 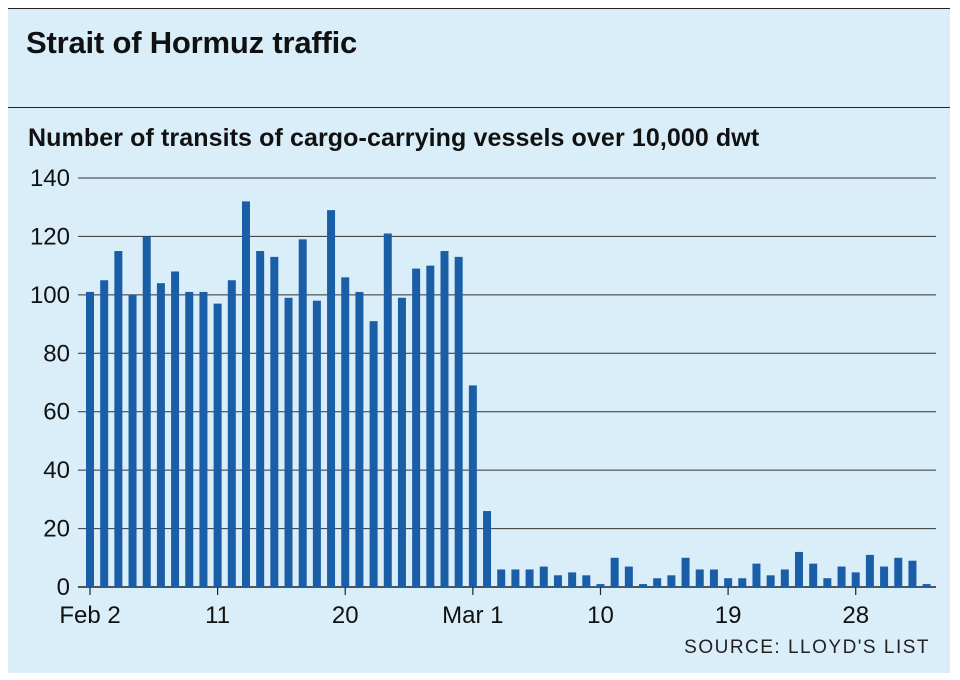 I want to click on source-credit: SOURCE: LLOYD'S LIST, so click(x=807, y=647).